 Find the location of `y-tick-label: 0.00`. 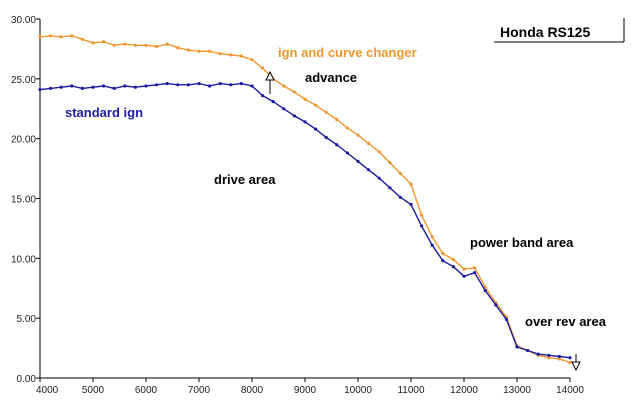

y-tick-label: 0.00 is located at coordinates (27, 379).